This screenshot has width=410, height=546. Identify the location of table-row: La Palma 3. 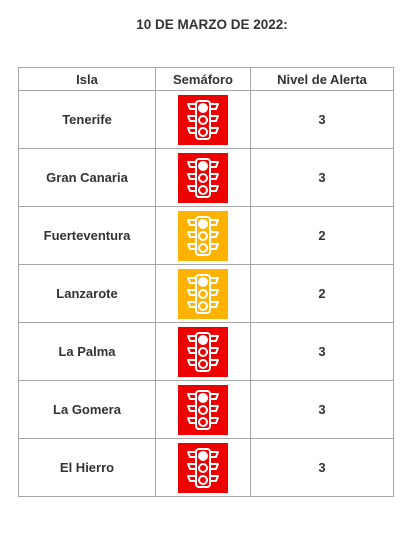
(206, 351).